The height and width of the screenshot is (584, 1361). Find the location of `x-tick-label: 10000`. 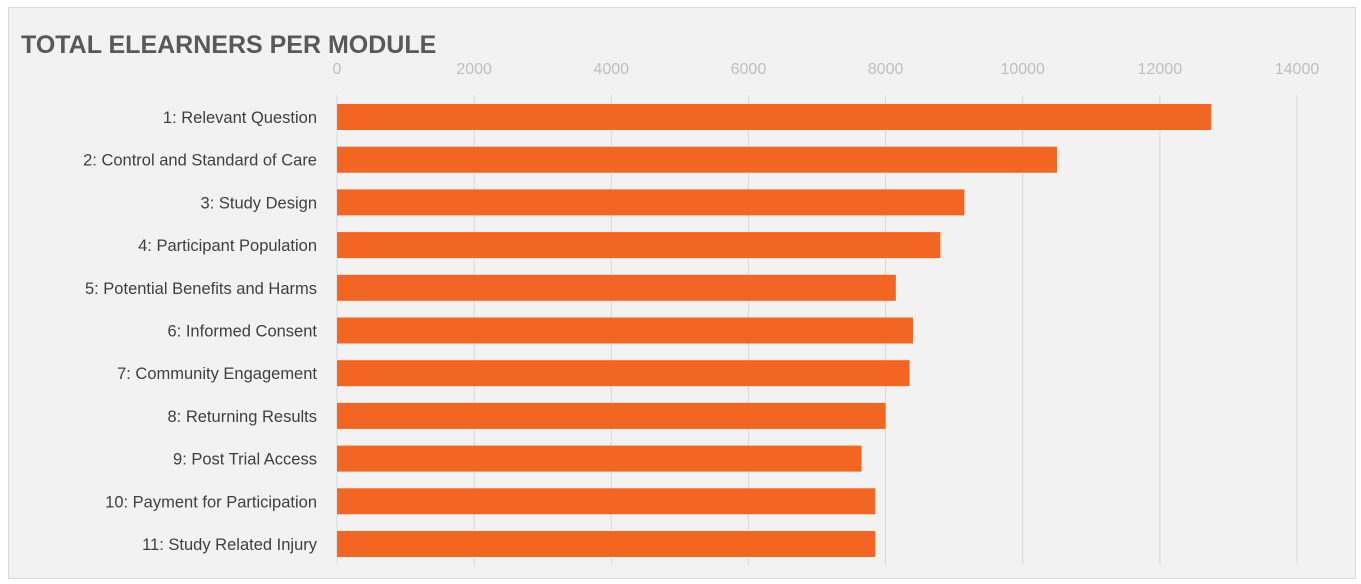

x-tick-label: 10000 is located at coordinates (1022, 69).